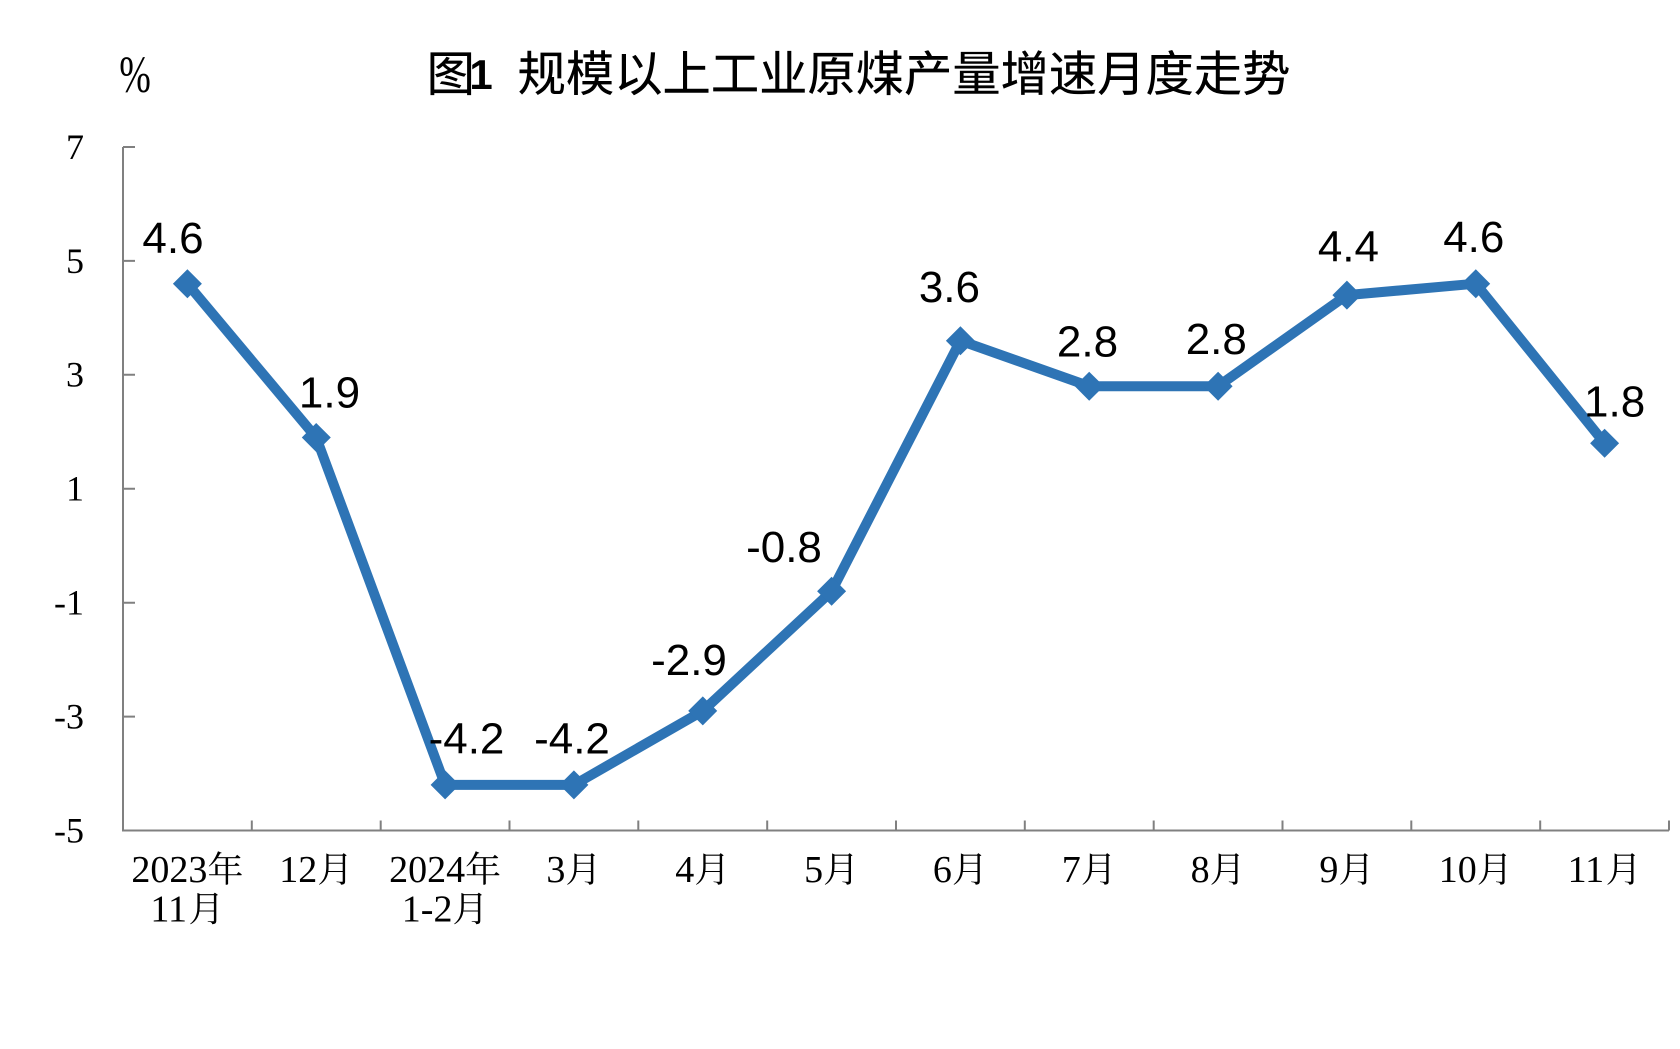  I want to click on svg-text: 1.8, so click(1614, 401).